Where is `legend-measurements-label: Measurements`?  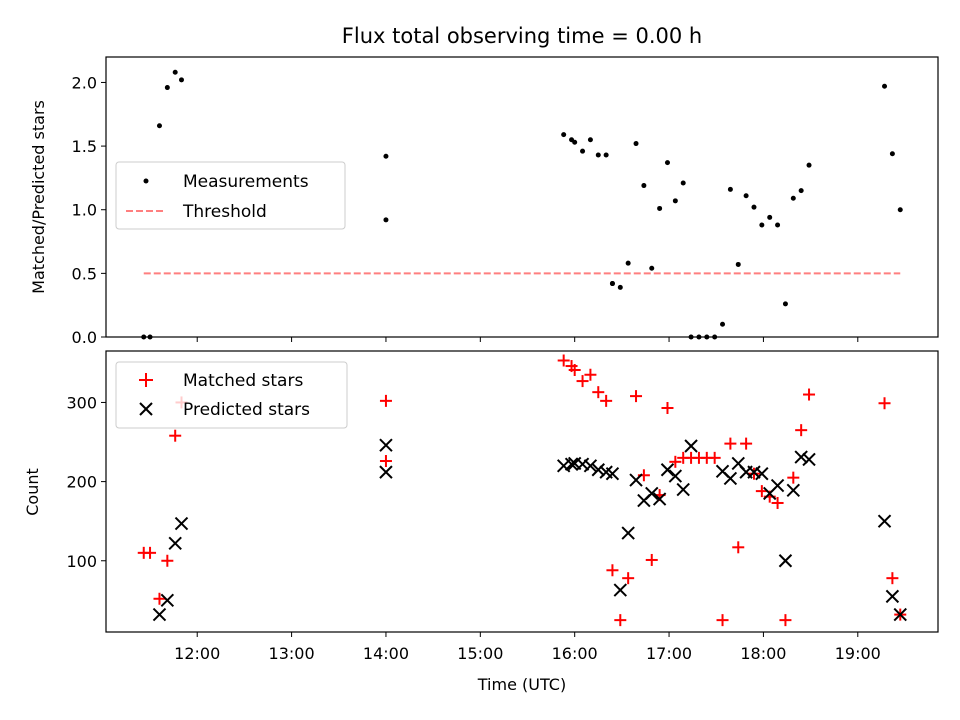 legend-measurements-label: Measurements is located at coordinates (246, 182).